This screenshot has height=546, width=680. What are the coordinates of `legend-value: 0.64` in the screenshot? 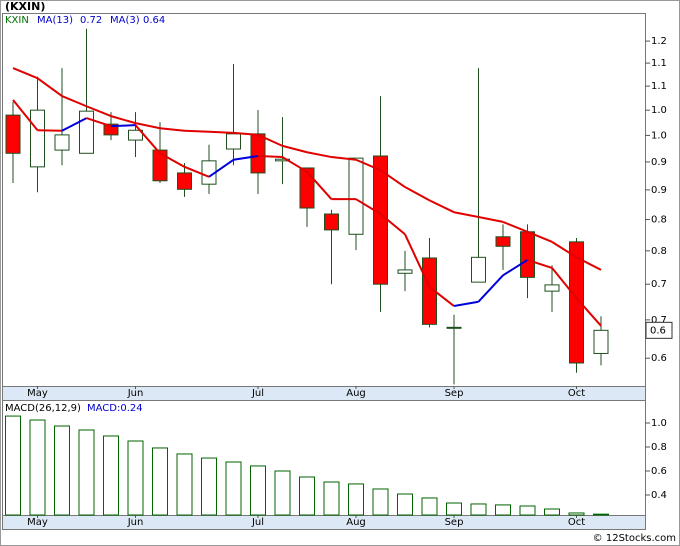 It's located at (154, 20).